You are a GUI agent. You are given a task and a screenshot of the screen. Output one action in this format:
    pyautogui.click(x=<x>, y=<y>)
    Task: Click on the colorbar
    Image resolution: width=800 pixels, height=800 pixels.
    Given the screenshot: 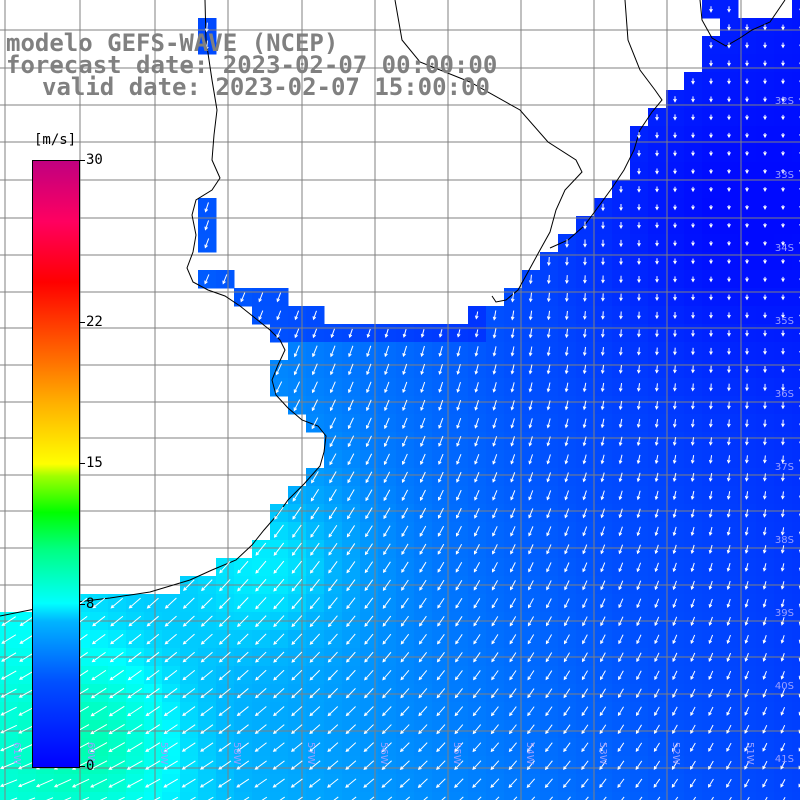 What is the action you would take?
    pyautogui.click(x=56, y=464)
    